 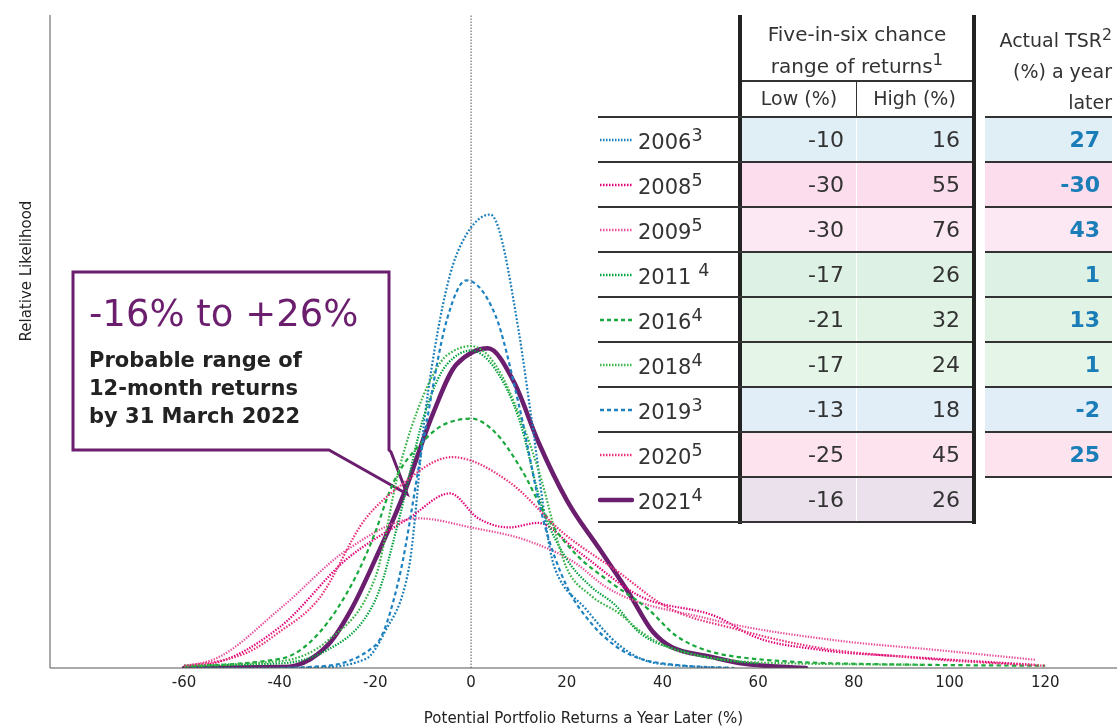 What do you see at coordinates (914, 229) in the screenshot?
I see `annotation: 76` at bounding box center [914, 229].